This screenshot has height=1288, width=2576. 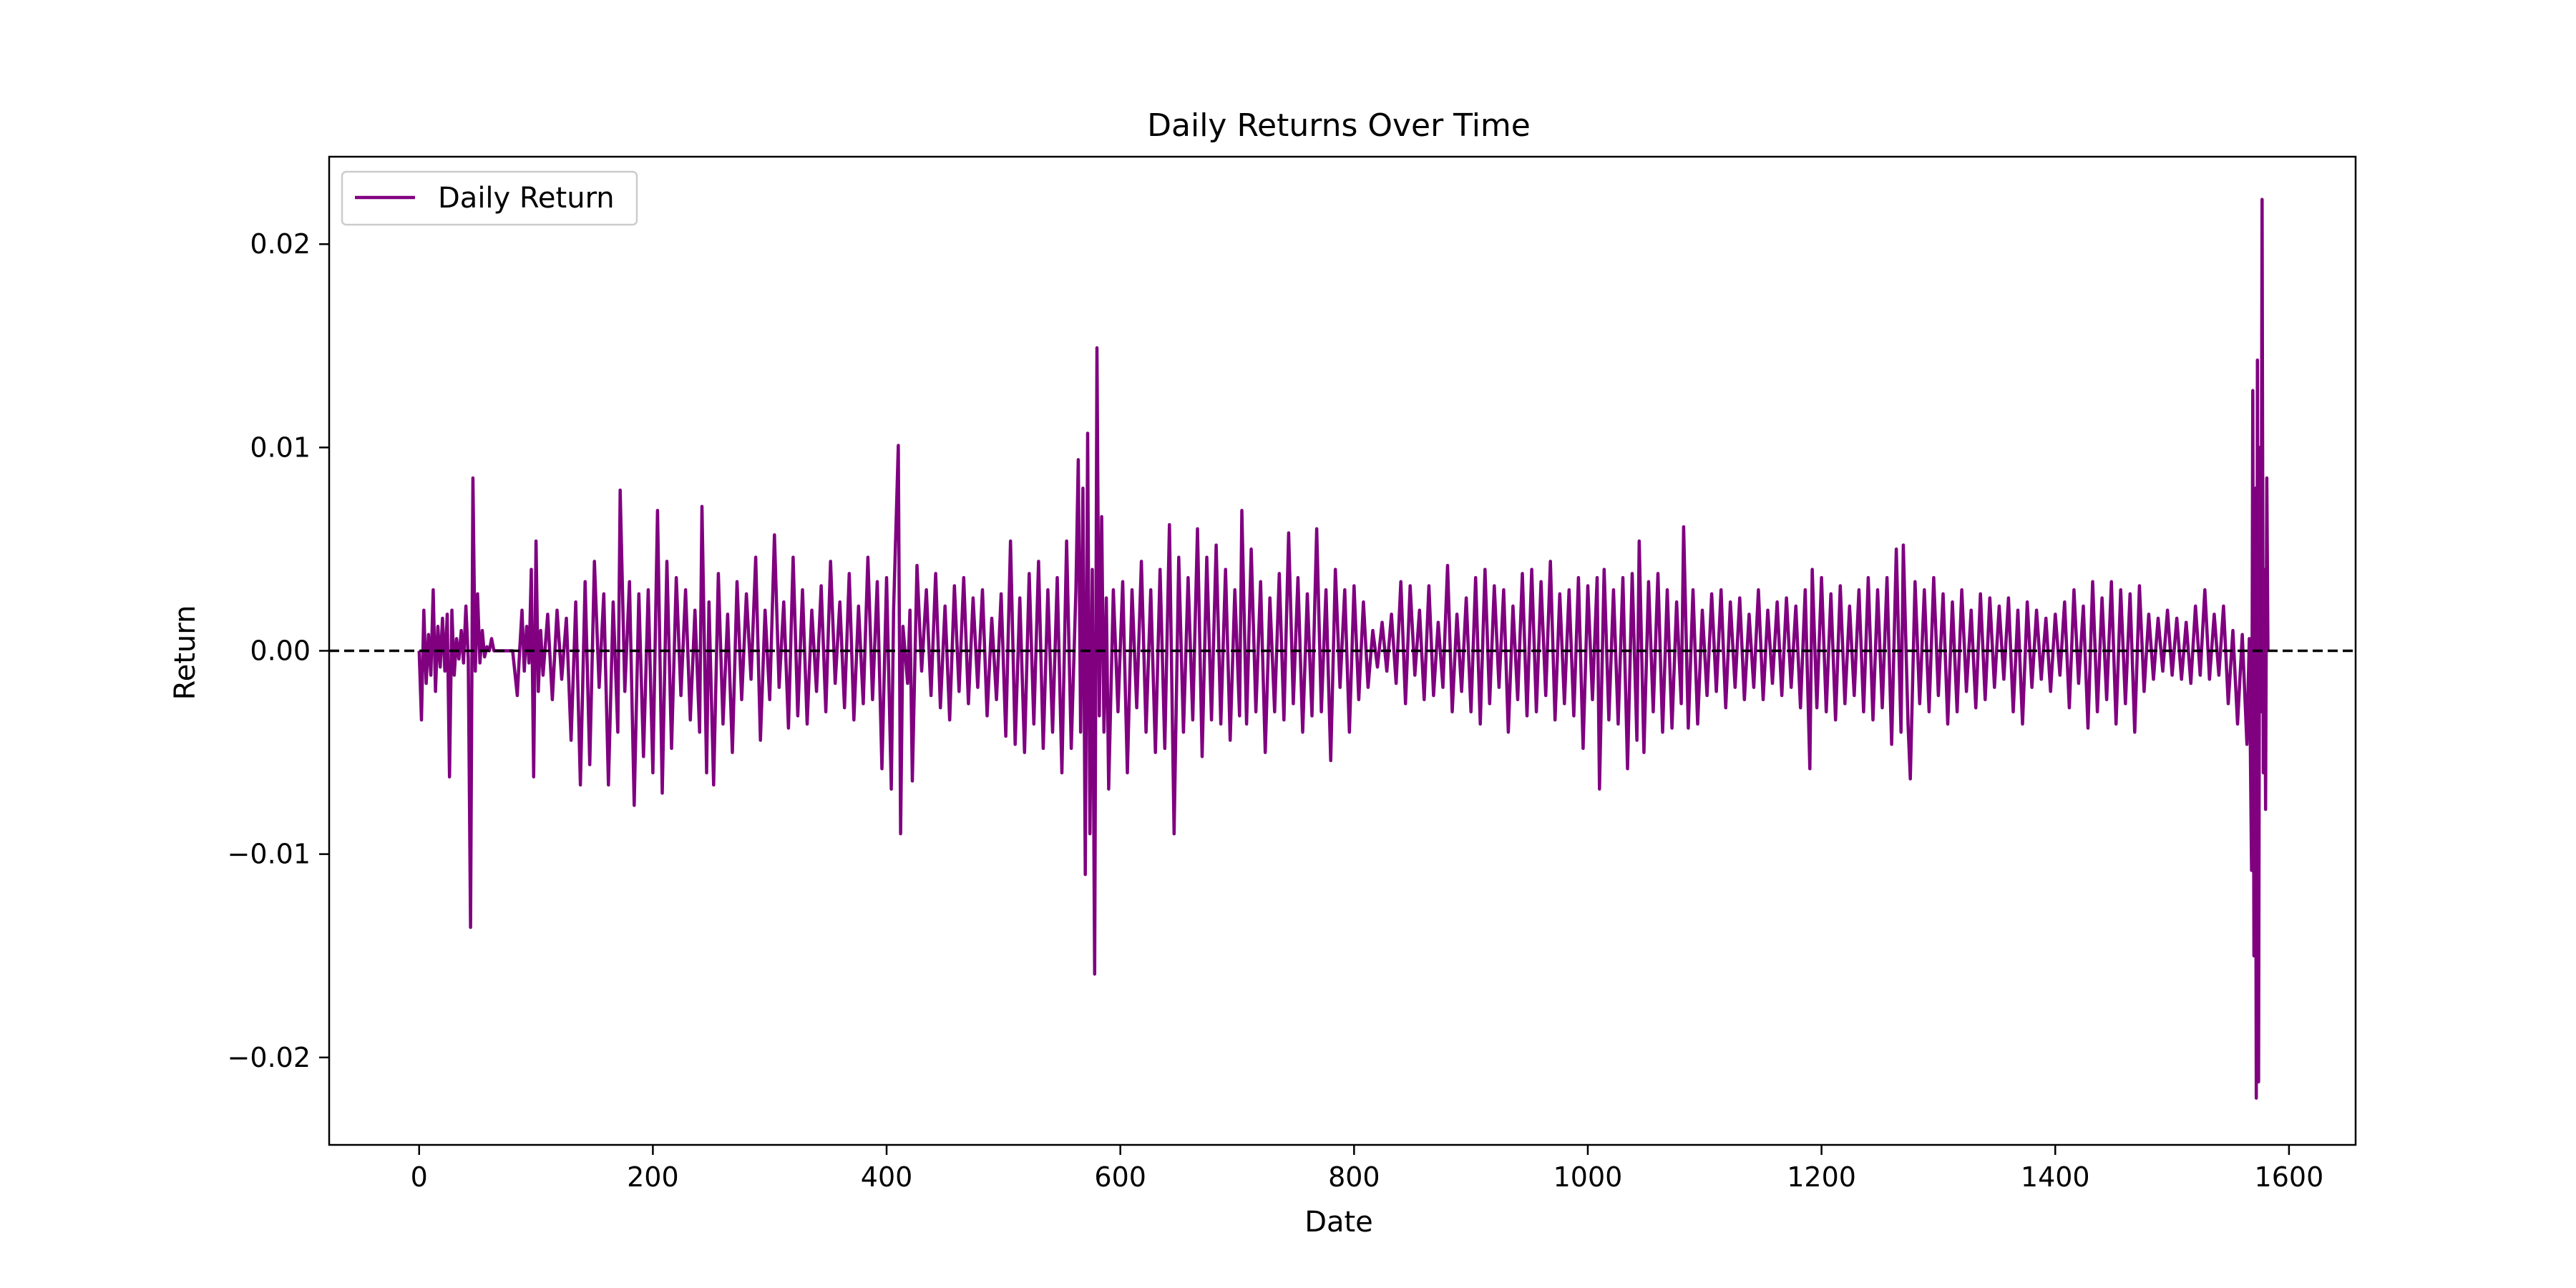 I want to click on y-axis-label: Return, so click(x=185, y=653).